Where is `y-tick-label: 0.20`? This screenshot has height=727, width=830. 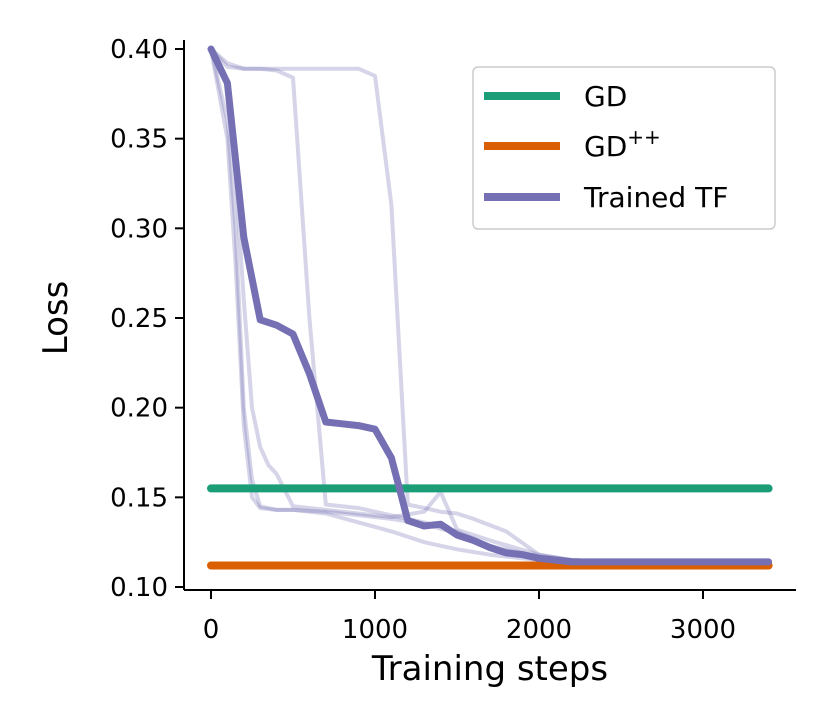 y-tick-label: 0.20 is located at coordinates (139, 409).